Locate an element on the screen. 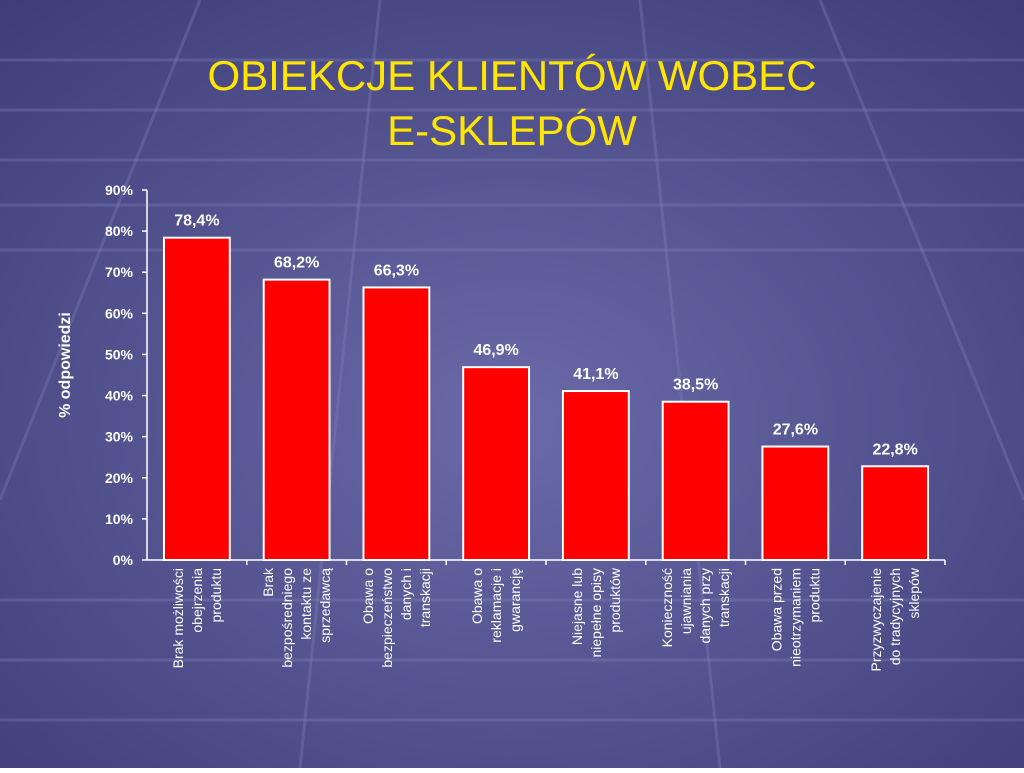  y-tick-label: 40% is located at coordinates (119, 396).